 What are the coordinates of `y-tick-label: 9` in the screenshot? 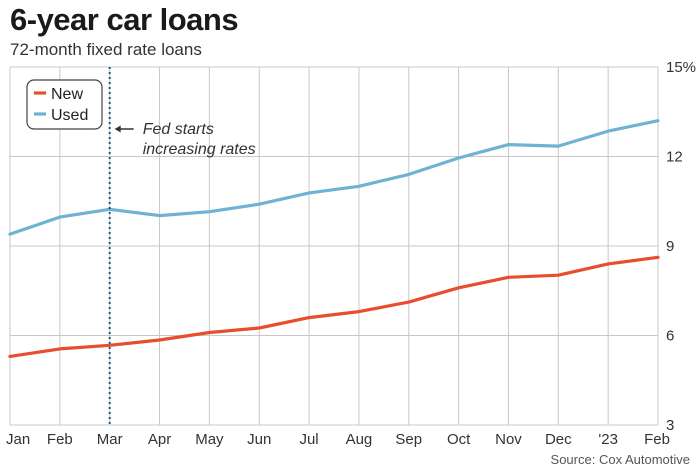 It's located at (670, 246).